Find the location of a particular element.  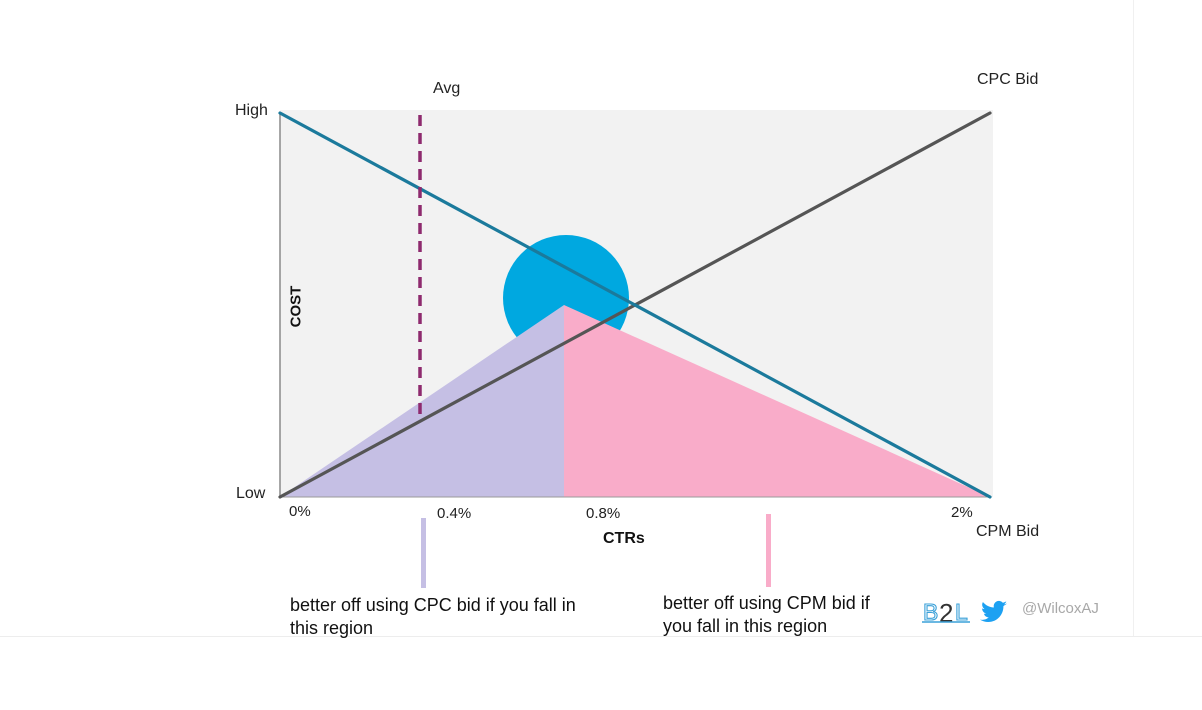

right-margin is located at coordinates (1167, 318).